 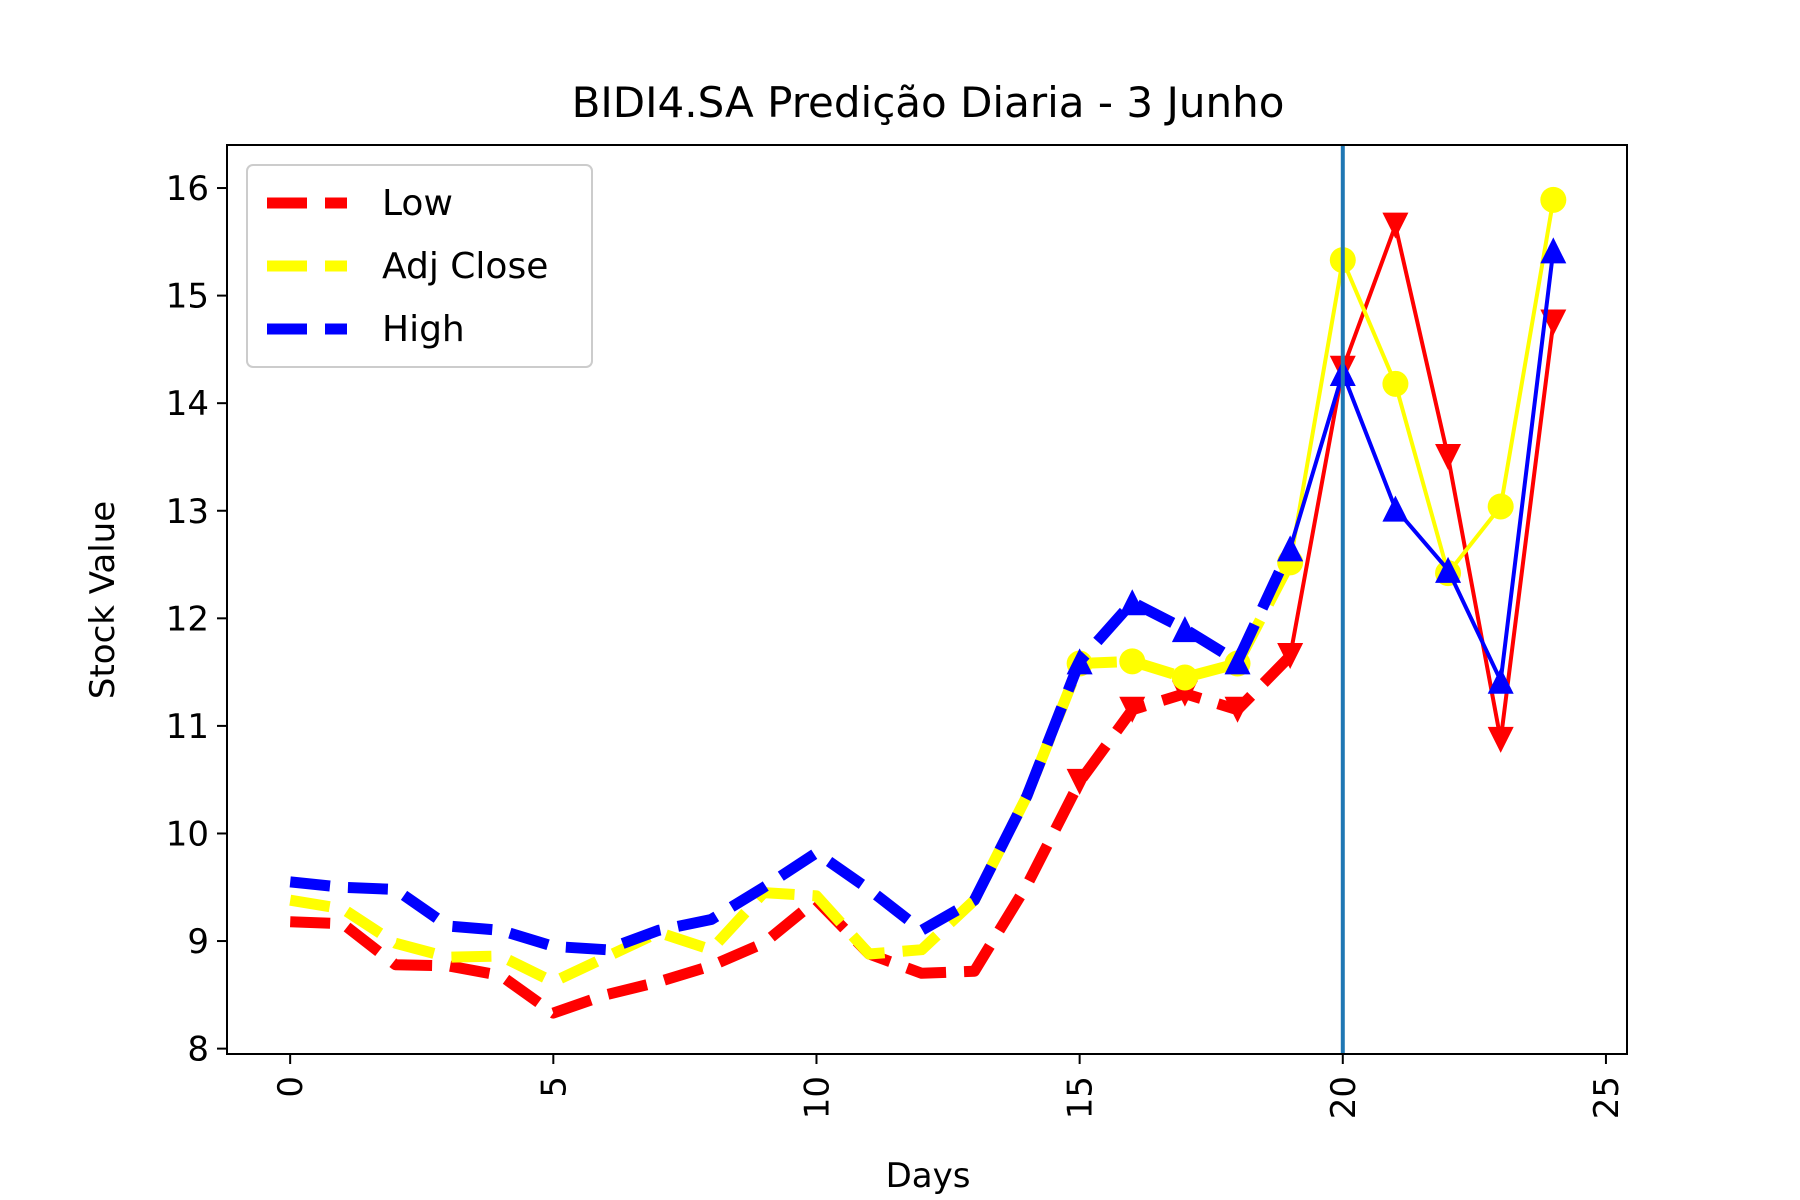 I want to click on y-tick-label-5: 13, so click(x=187, y=512).